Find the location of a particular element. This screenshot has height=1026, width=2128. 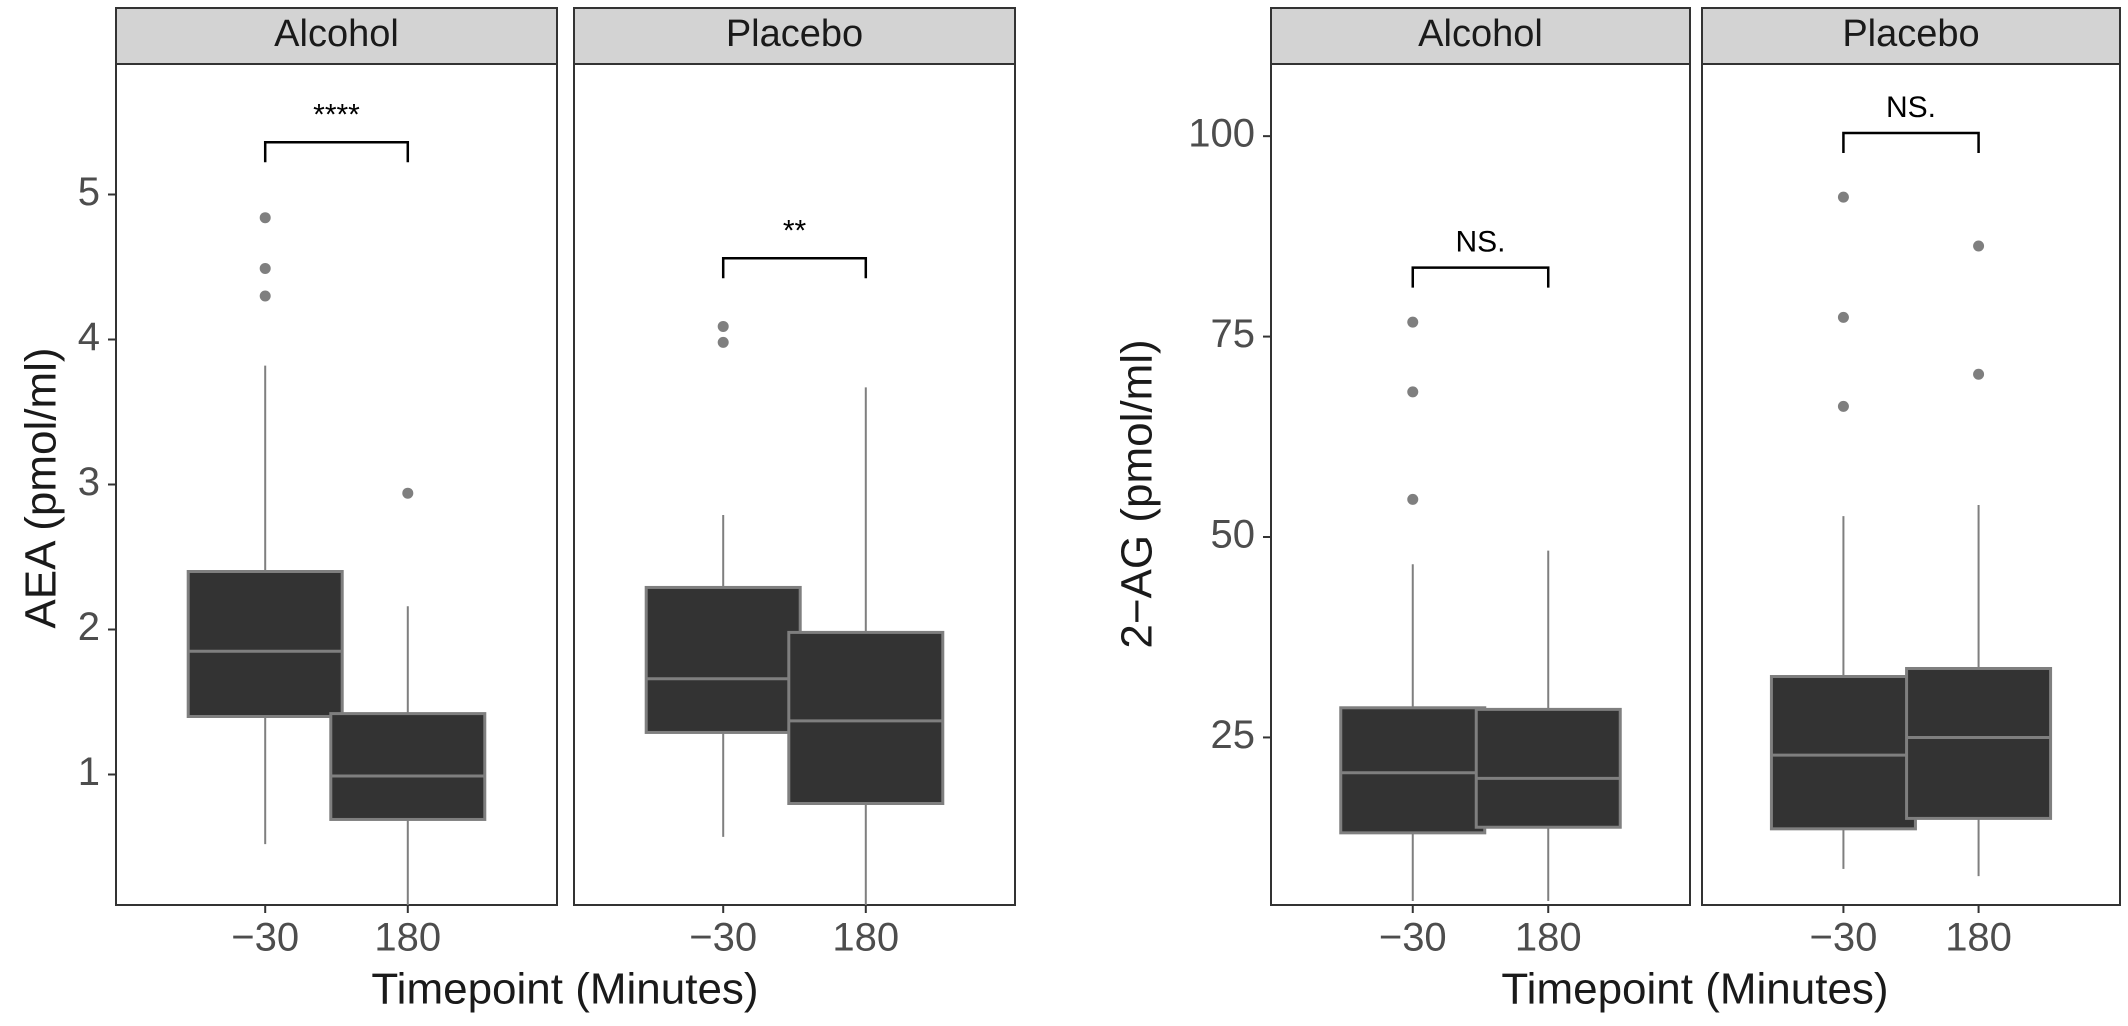

strip-placebo-2ag is located at coordinates (1911, 36).